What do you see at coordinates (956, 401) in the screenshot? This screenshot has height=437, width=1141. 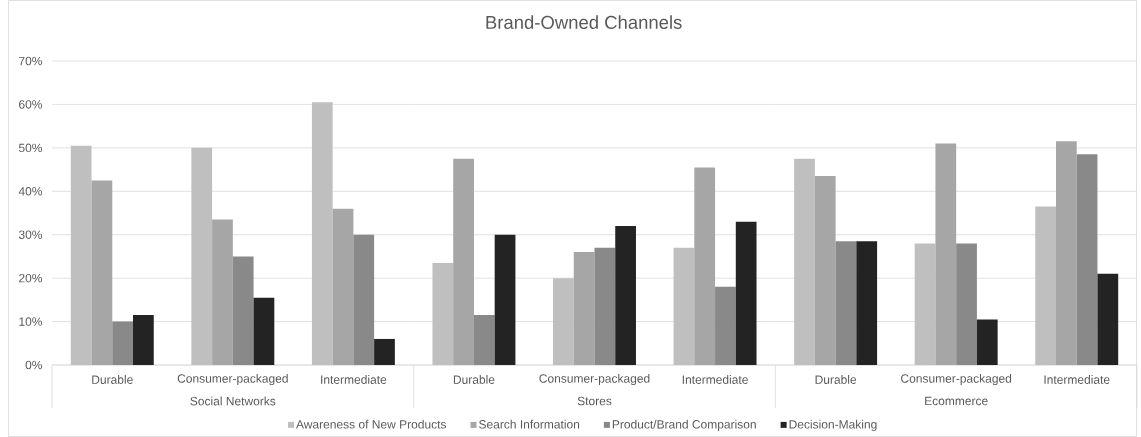 I see `x-axis-title: Ecommerce` at bounding box center [956, 401].